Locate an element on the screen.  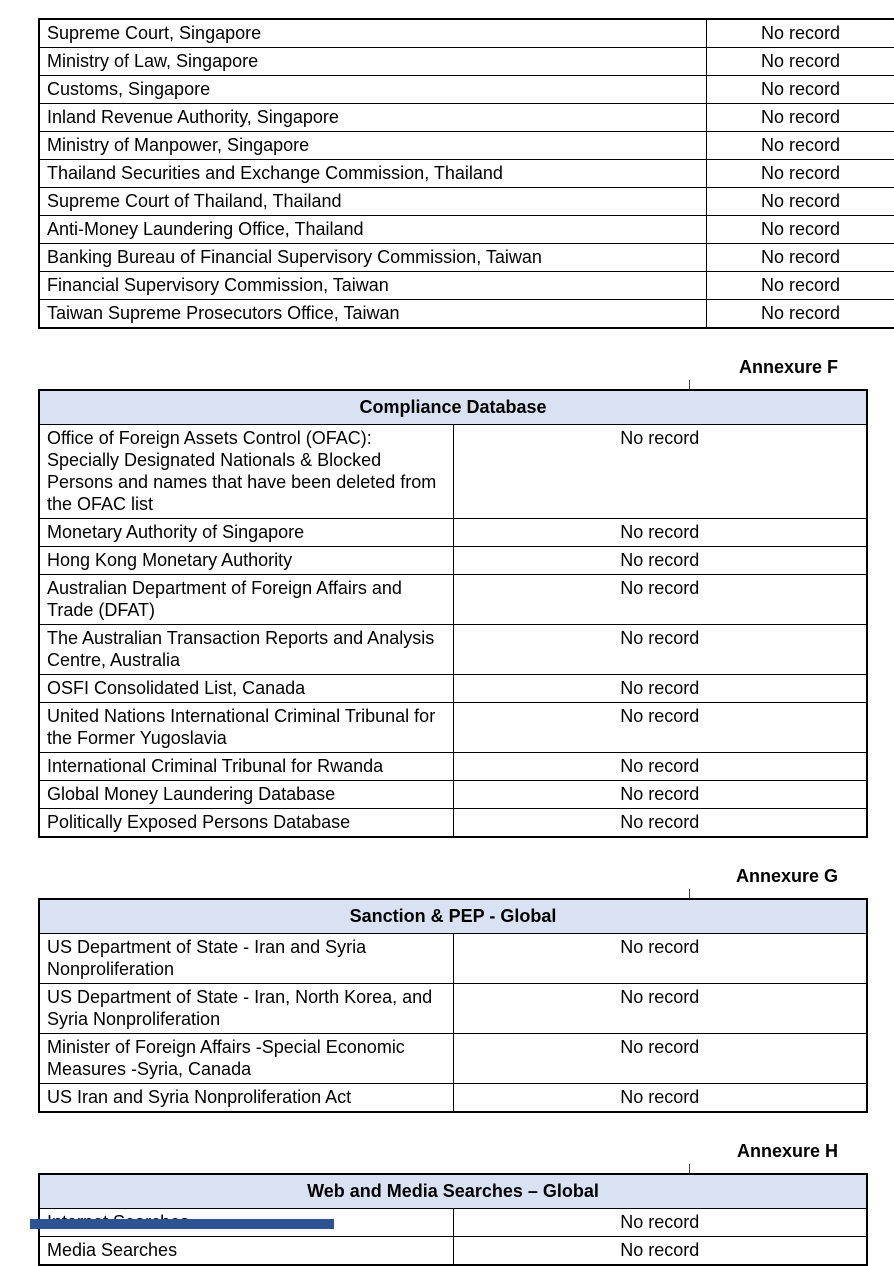
source-cell: Inland Revenue Authority, Singapore is located at coordinates (373, 118).